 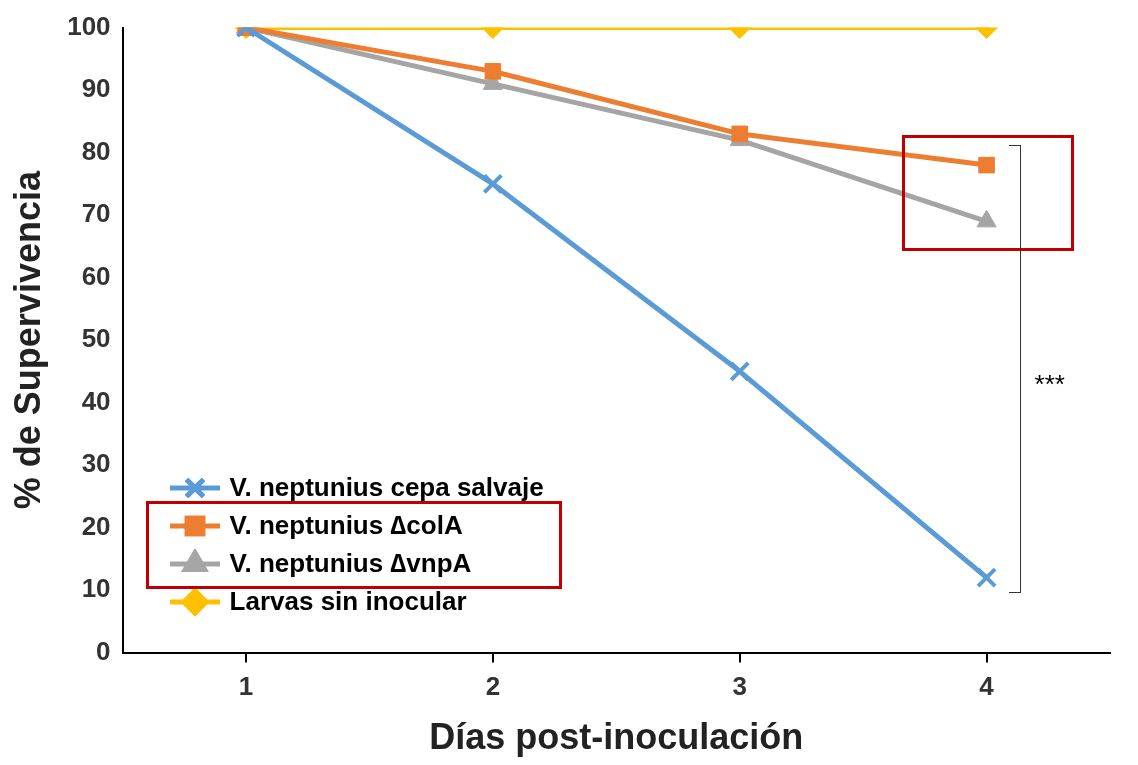 What do you see at coordinates (96, 400) in the screenshot?
I see `y-tick-label: 40` at bounding box center [96, 400].